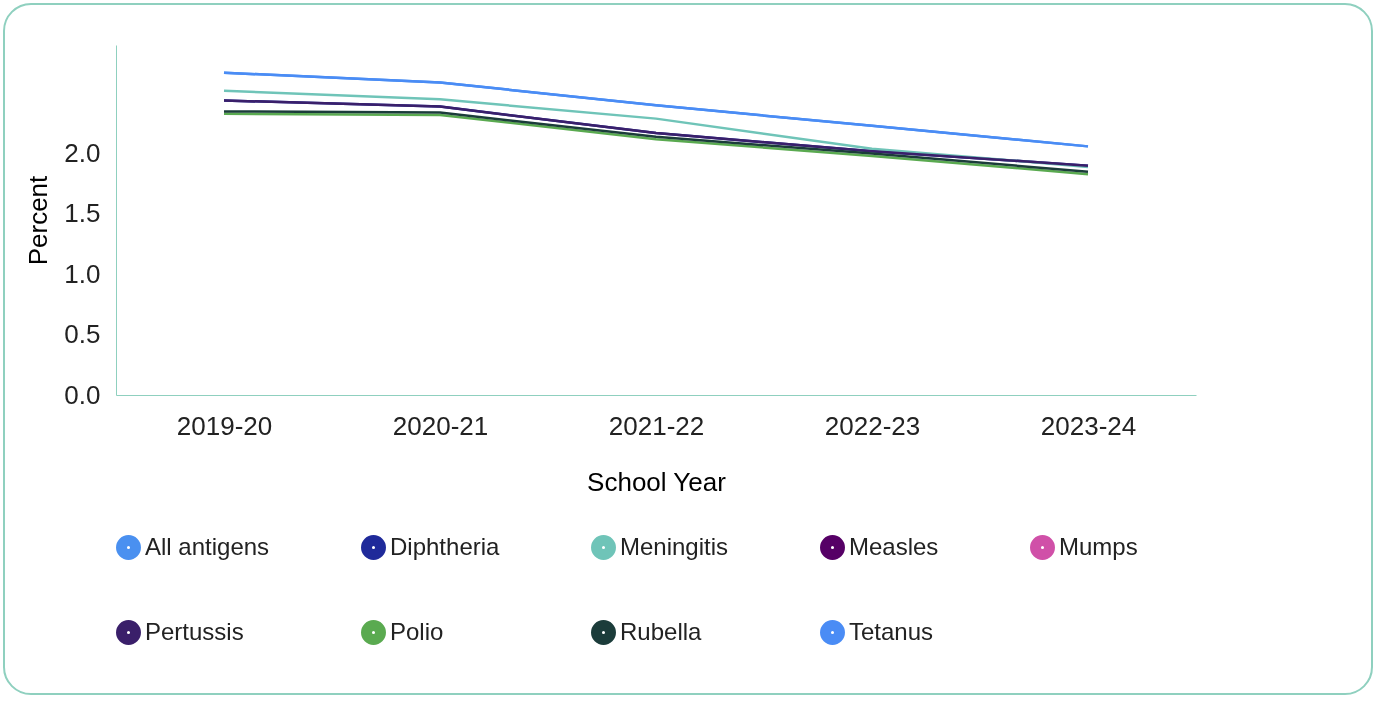  What do you see at coordinates (417, 631) in the screenshot?
I see `legend-label: Polio` at bounding box center [417, 631].